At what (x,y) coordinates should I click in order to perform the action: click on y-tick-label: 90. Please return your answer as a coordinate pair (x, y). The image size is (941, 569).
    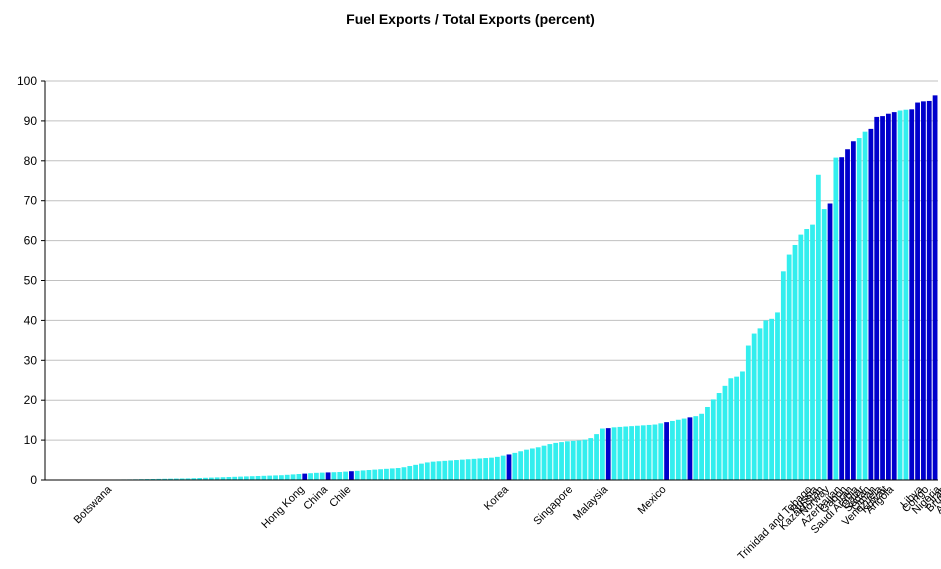
    Looking at the image, I should click on (31, 121).